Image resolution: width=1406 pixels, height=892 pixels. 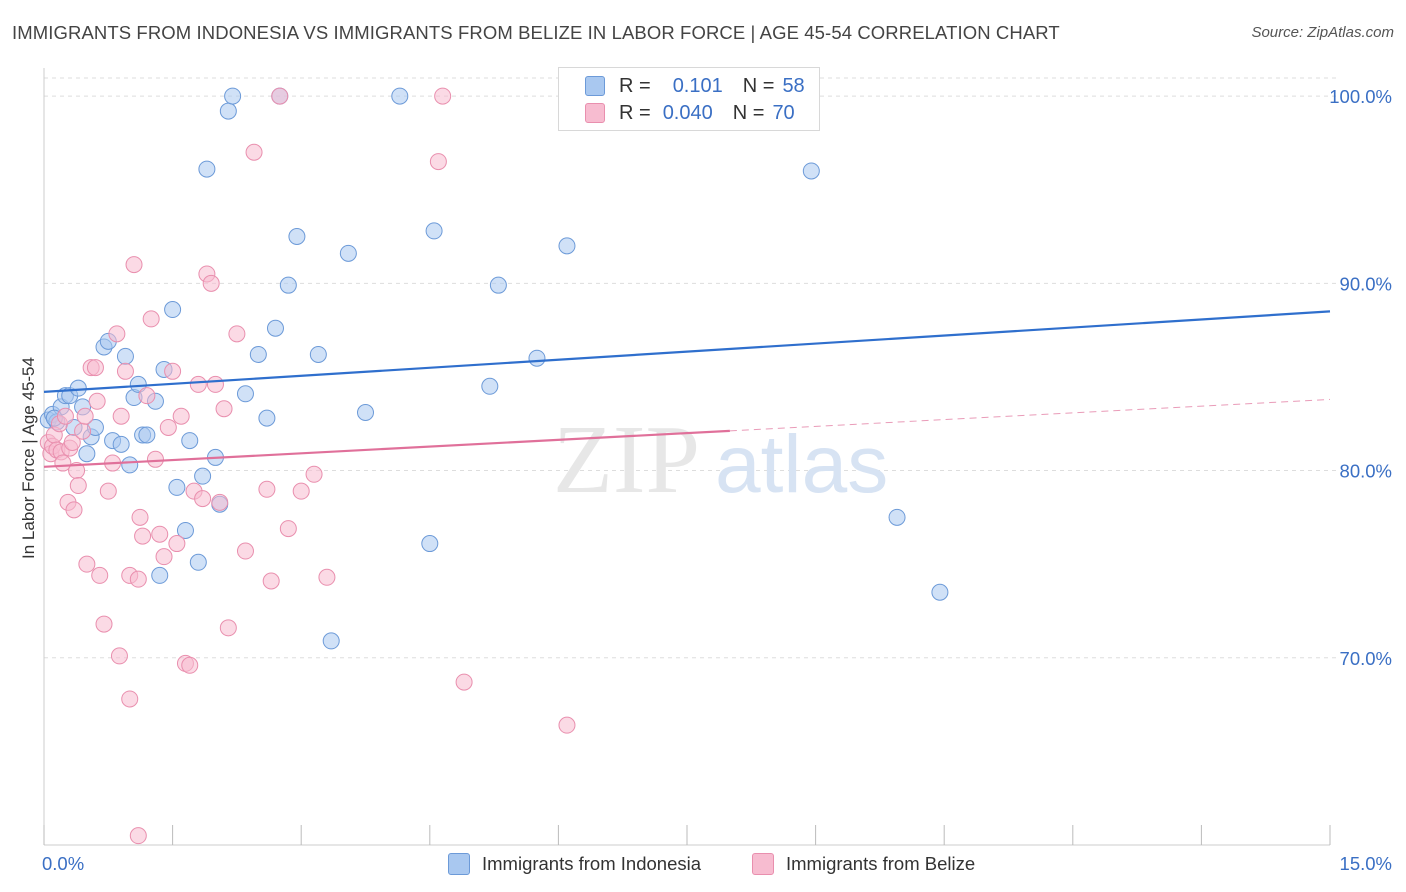 What do you see at coordinates (1360, 377) in the screenshot?
I see `y-tick-labels: 70.0% 80.0% 90.0% 100.0%` at bounding box center [1360, 377].